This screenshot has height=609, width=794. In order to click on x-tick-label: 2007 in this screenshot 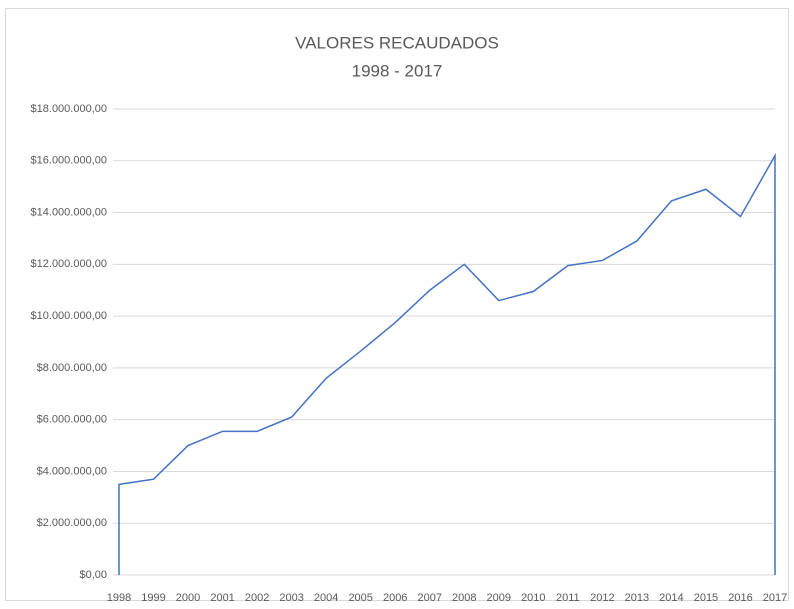, I will do `click(429, 598)`.